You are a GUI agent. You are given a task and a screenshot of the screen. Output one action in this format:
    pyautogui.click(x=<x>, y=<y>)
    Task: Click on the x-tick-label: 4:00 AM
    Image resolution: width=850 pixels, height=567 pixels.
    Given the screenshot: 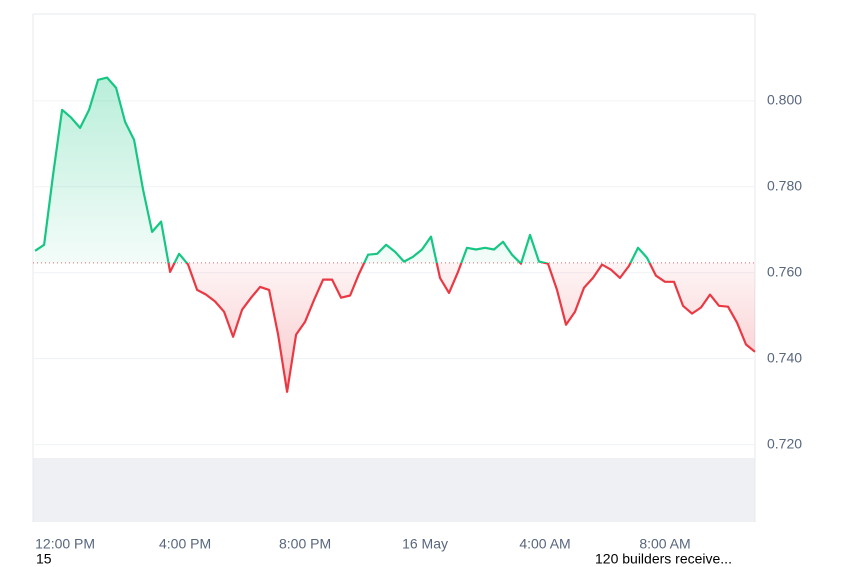 What is the action you would take?
    pyautogui.click(x=544, y=544)
    